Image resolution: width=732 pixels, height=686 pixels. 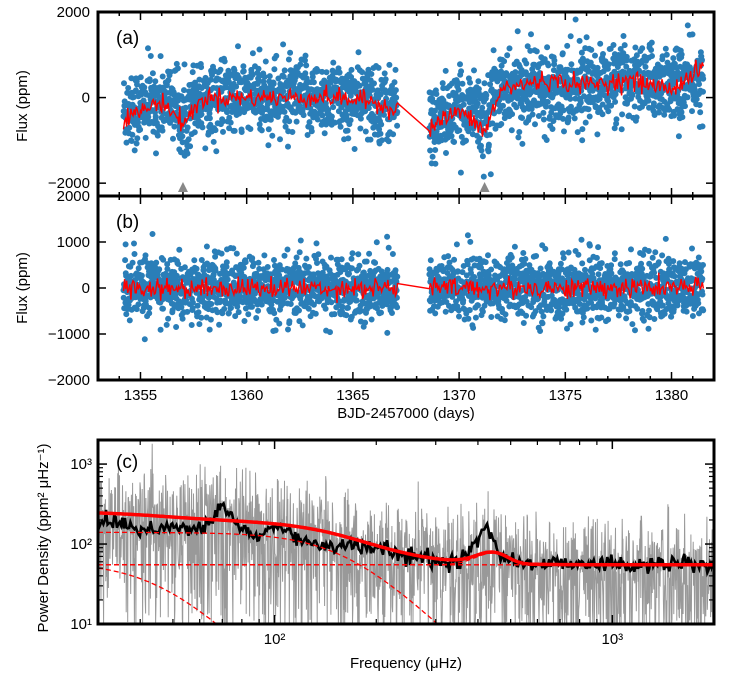 What do you see at coordinates (22, 288) in the screenshot?
I see `panel-b-ylabel: Flux (ppm)` at bounding box center [22, 288].